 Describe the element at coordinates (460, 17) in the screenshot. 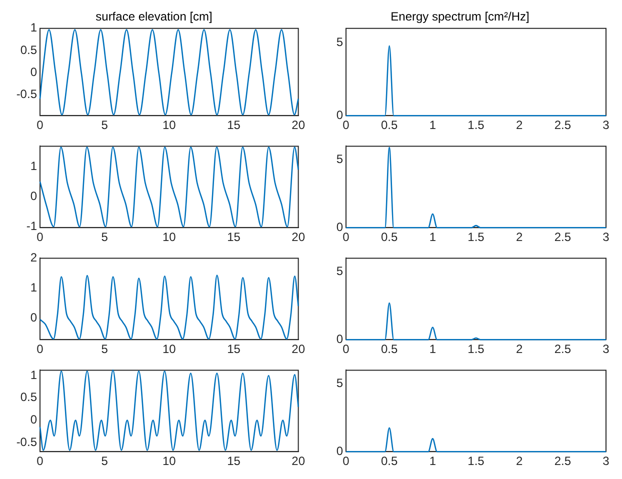

I see `chart-title: Energy spectrum [cm²/Hz]` at that location.